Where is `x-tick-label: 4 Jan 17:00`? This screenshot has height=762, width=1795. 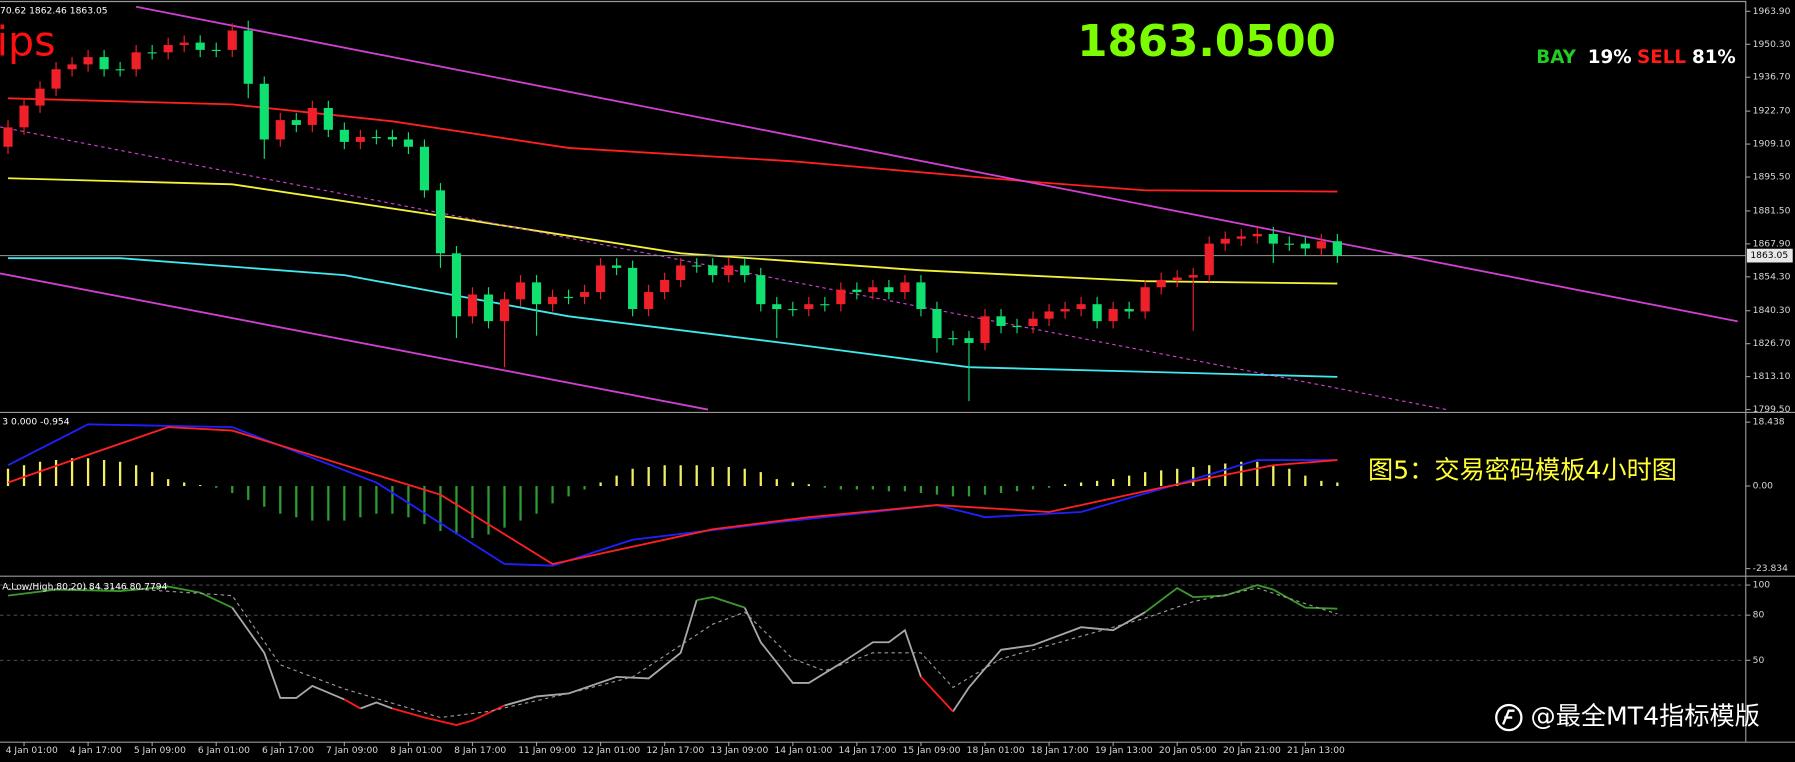
x-tick-label: 4 Jan 17:00 is located at coordinates (96, 751).